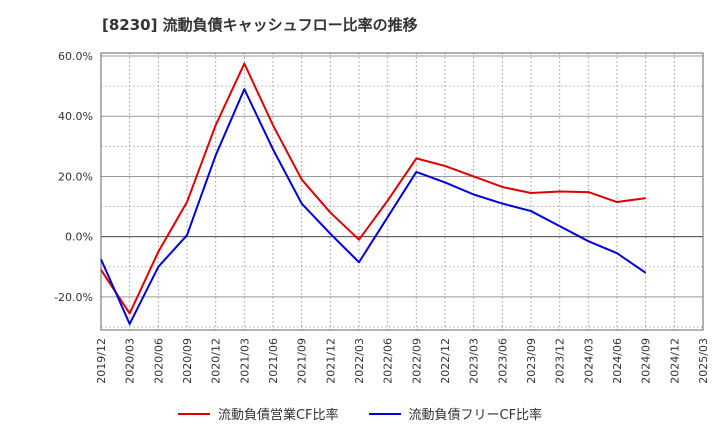 Image resolution: width=720 pixels, height=440 pixels. What do you see at coordinates (330, 361) in the screenshot?
I see `x-tick-label: 2021/12` at bounding box center [330, 361].